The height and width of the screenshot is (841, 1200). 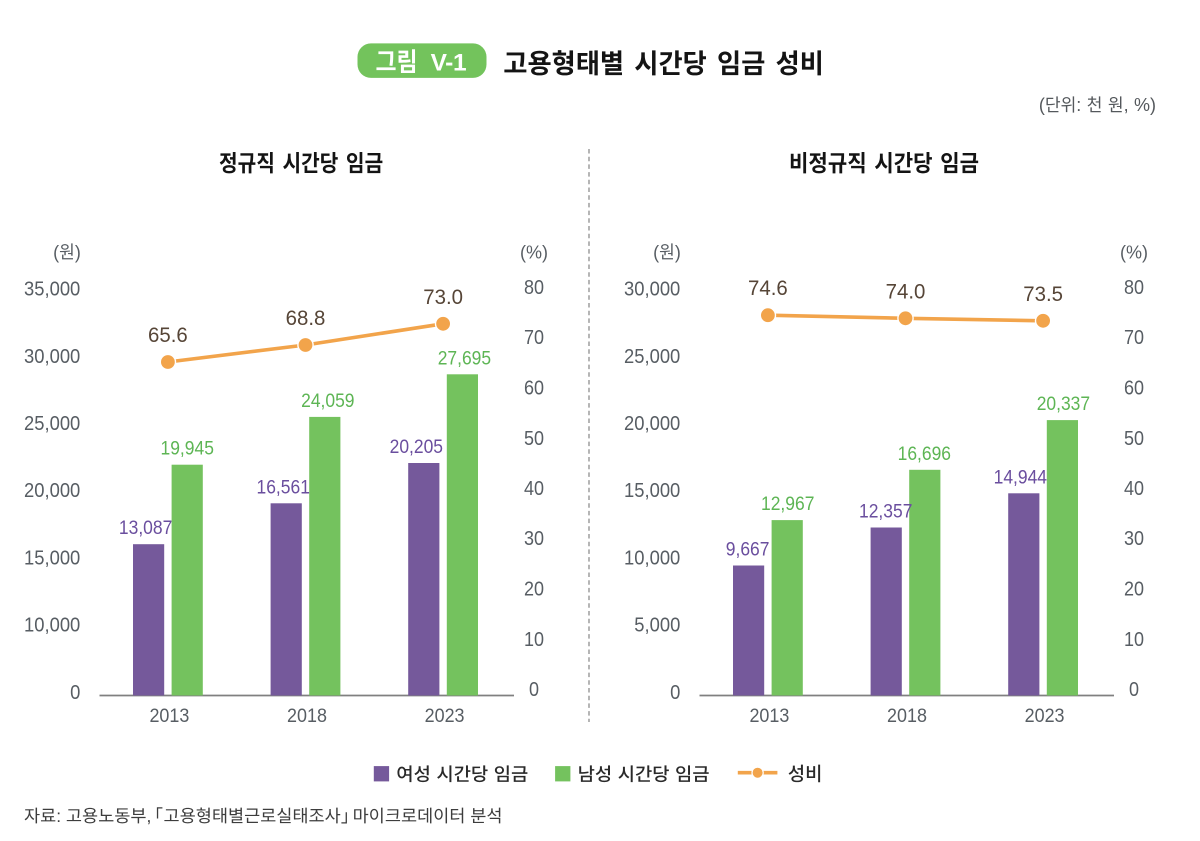 What do you see at coordinates (306, 319) in the screenshot?
I see `svg-text: 68.8` at bounding box center [306, 319].